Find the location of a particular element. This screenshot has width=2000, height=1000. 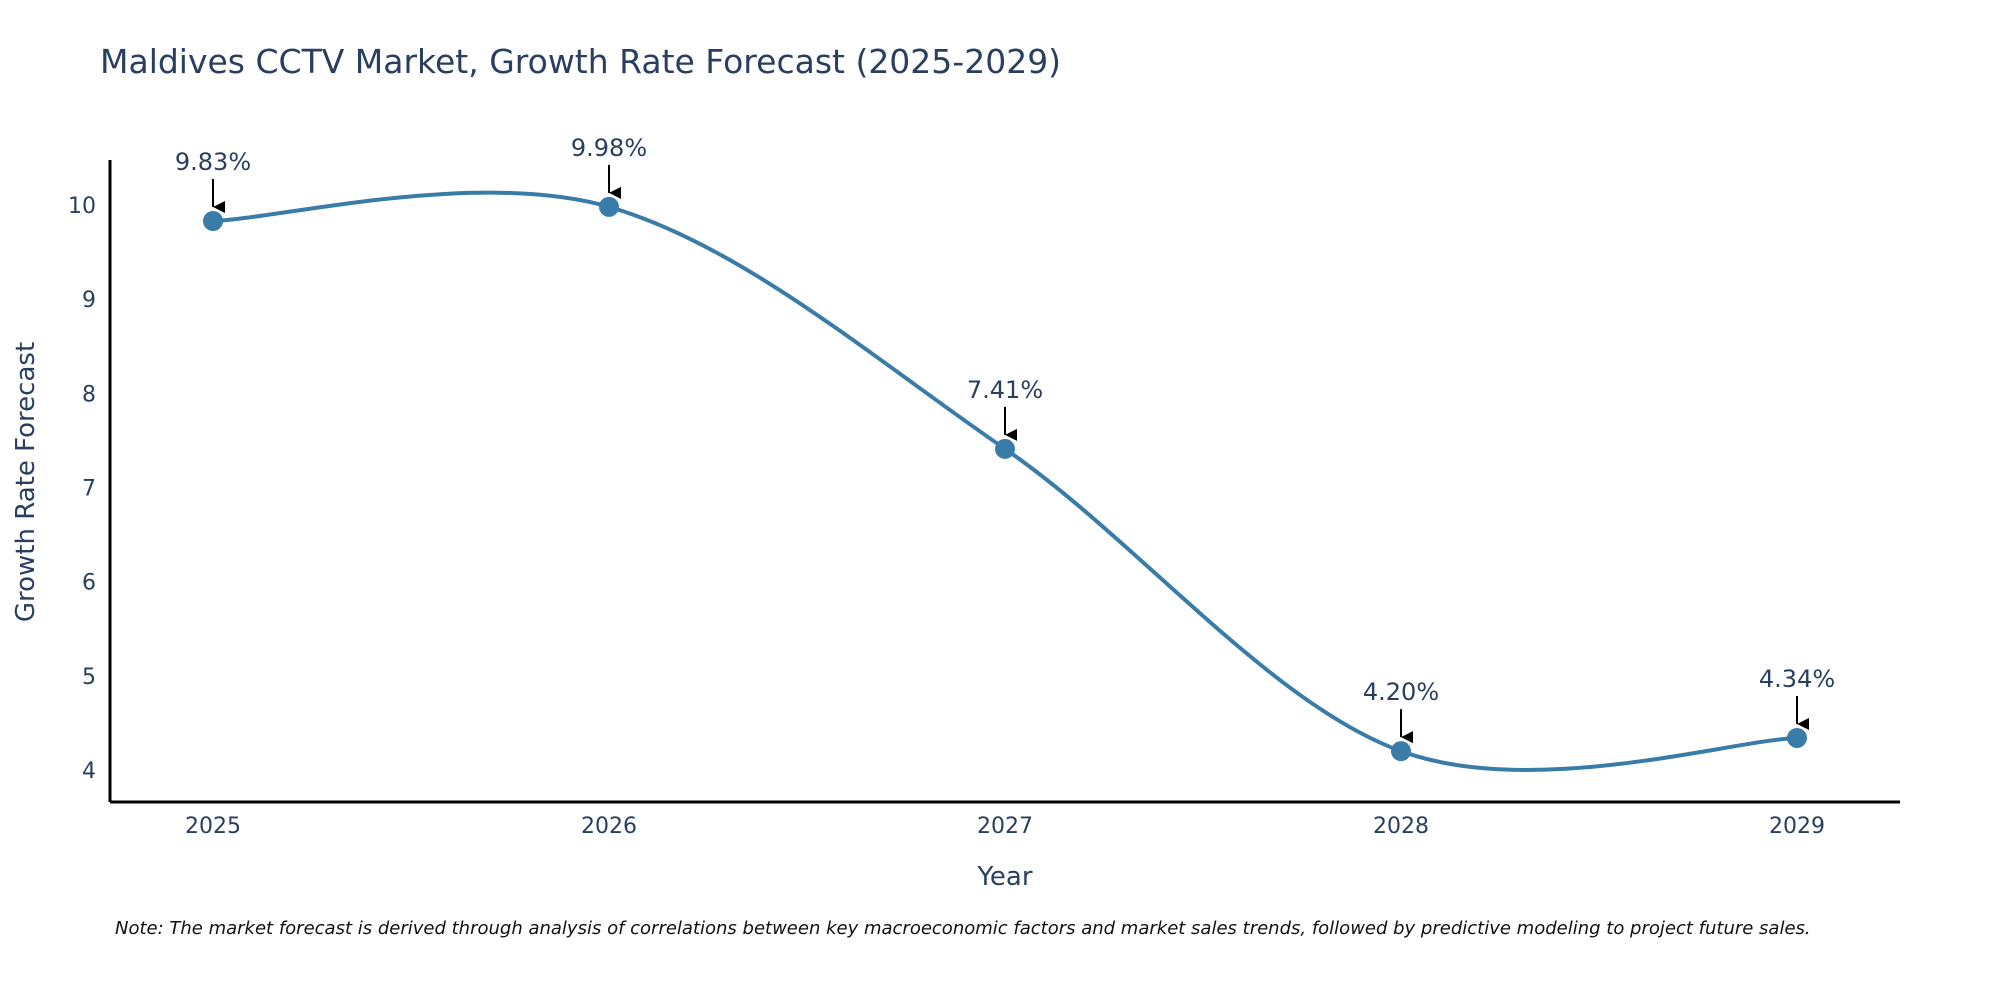

data-label: 9.98% is located at coordinates (609, 148).